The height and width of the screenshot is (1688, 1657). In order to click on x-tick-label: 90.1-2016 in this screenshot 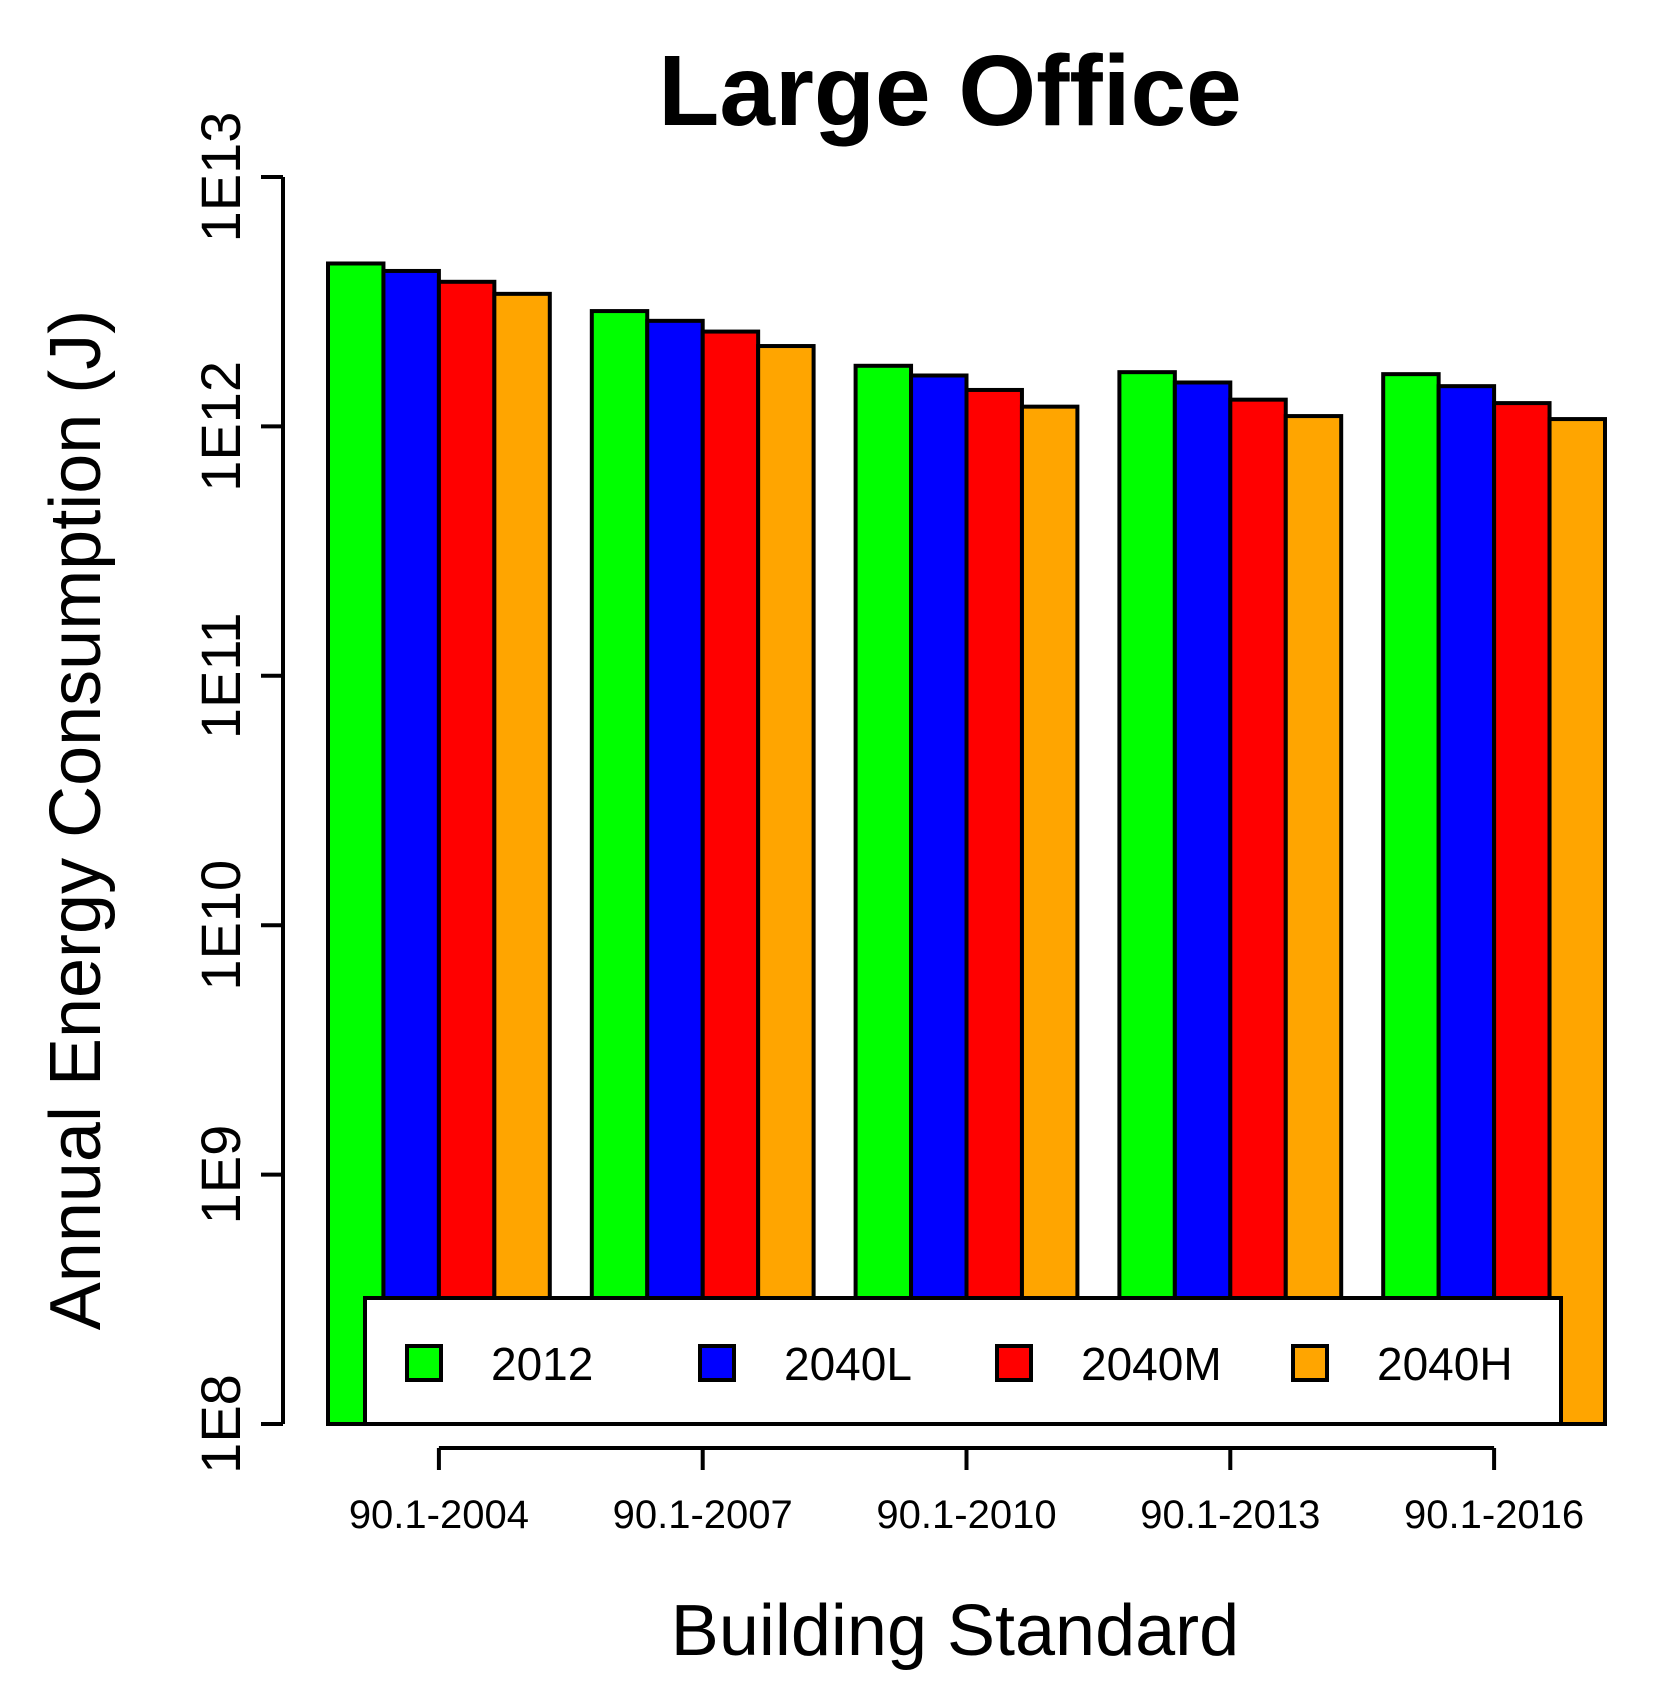, I will do `click(1494, 1515)`.